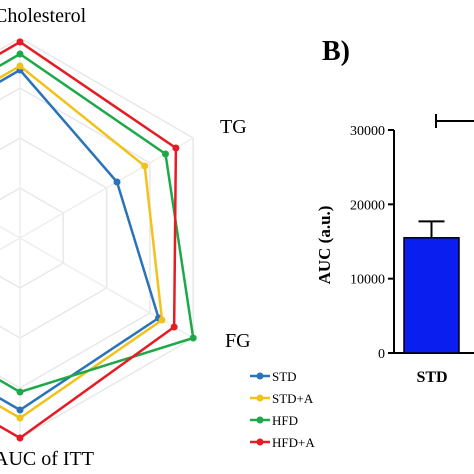 This screenshot has width=474, height=474. I want to click on bar-std, so click(431, 295).